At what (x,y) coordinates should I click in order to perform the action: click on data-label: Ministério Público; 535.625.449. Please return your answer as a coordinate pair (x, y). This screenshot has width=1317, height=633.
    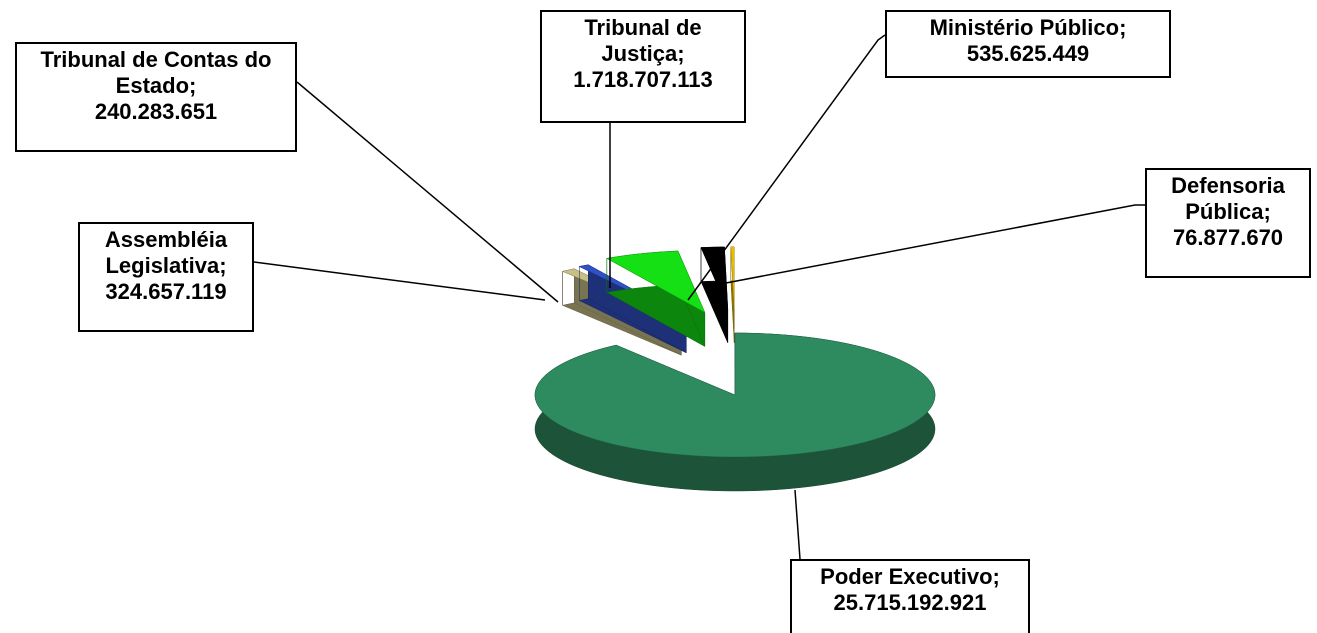
    Looking at the image, I should click on (1028, 44).